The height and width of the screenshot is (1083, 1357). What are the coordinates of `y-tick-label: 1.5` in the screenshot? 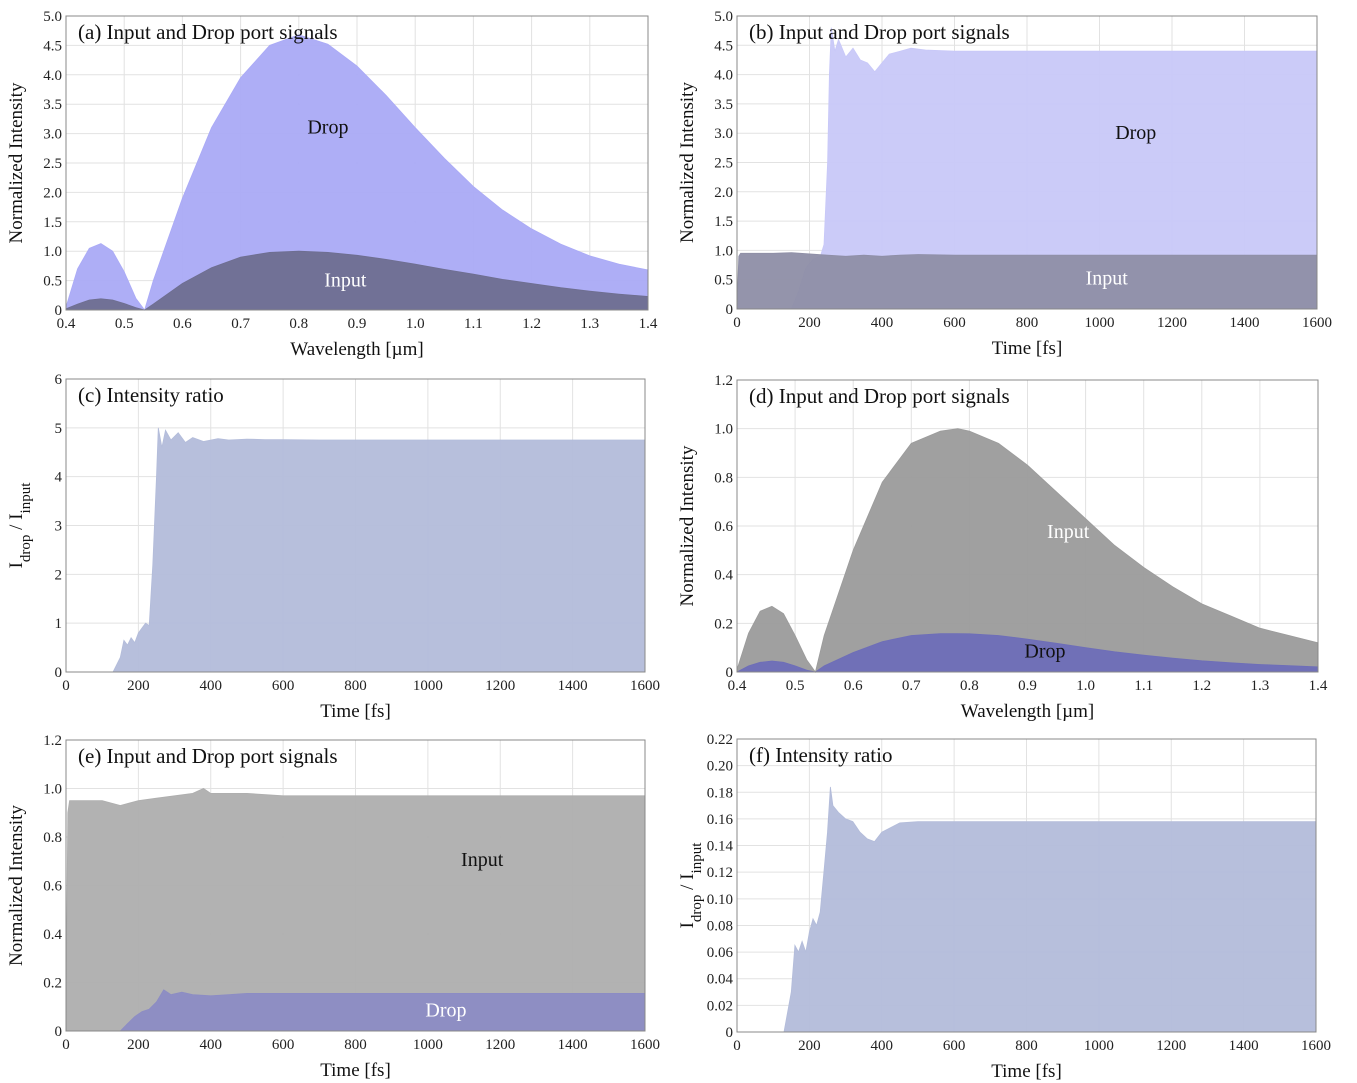 It's located at (52, 223).